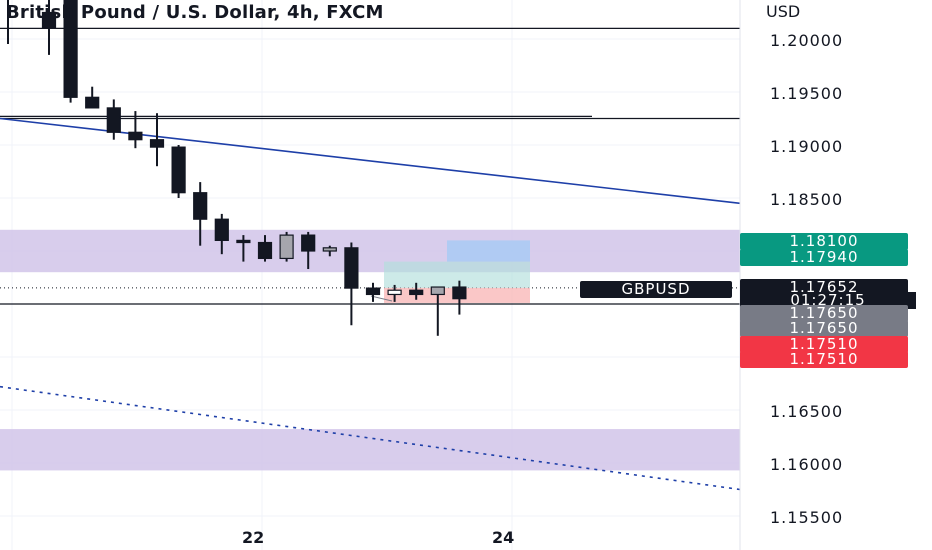 The image size is (932, 550). Describe the element at coordinates (824, 287) in the screenshot. I see `current-price-tag: 1.17652` at that location.